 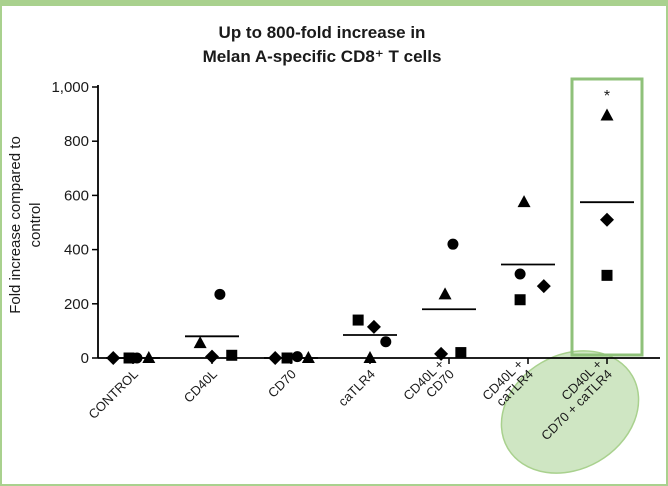 I want to click on y-tick-label: 200, so click(x=76, y=304).